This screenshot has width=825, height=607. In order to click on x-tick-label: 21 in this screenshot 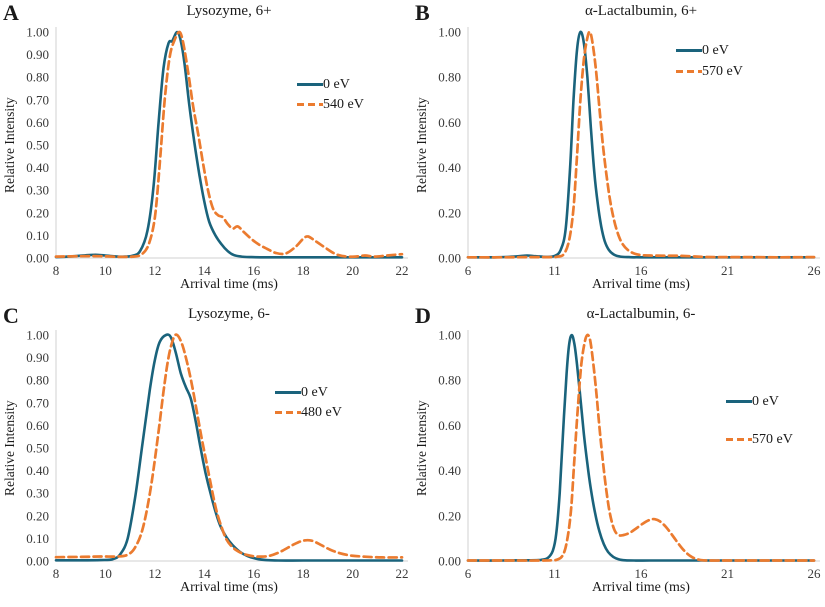, I will do `click(727, 573)`.